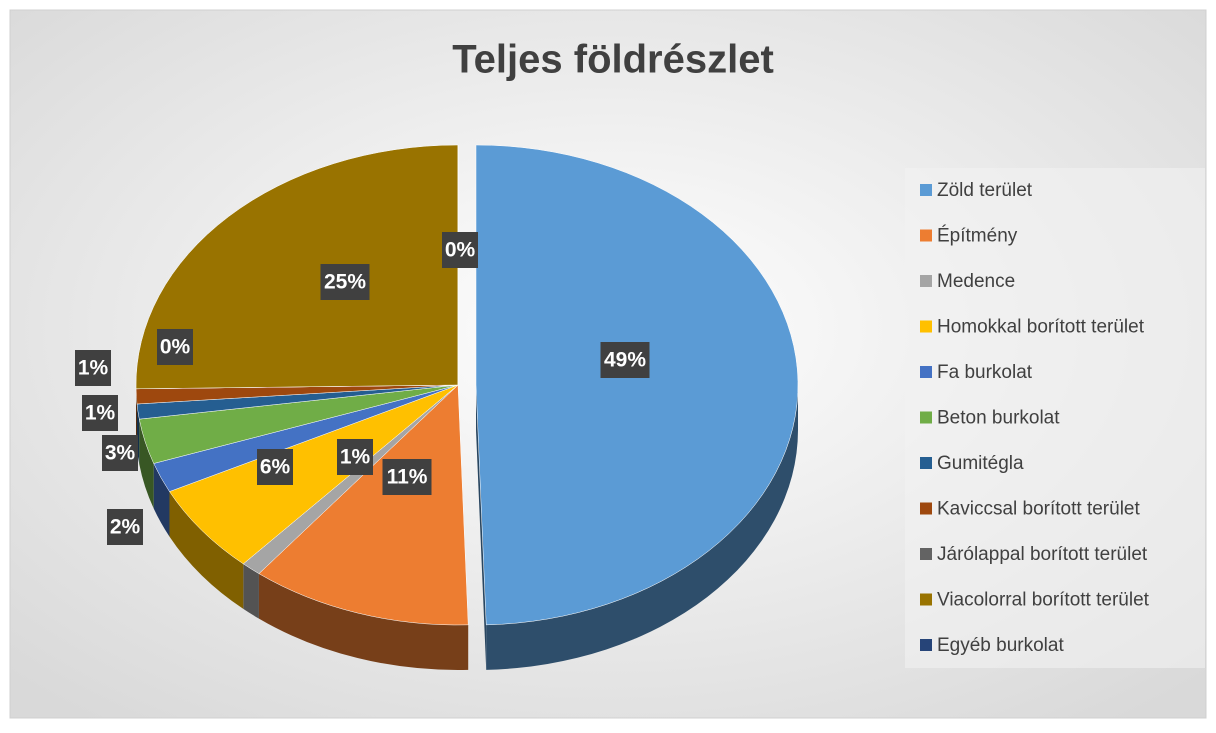 The height and width of the screenshot is (733, 1216). What do you see at coordinates (481, 527) in the screenshot?
I see `slice-cut-face` at bounding box center [481, 527].